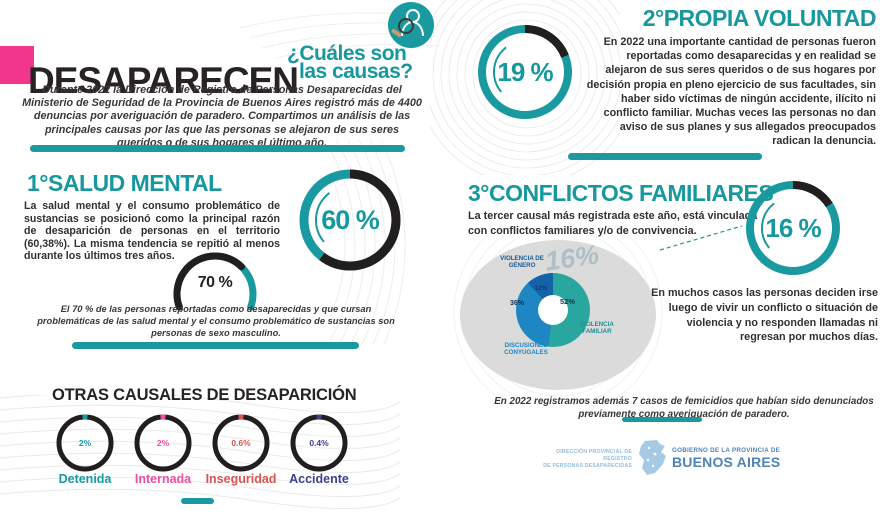  I want to click on magnifier-person-logo-icon, so click(411, 25).